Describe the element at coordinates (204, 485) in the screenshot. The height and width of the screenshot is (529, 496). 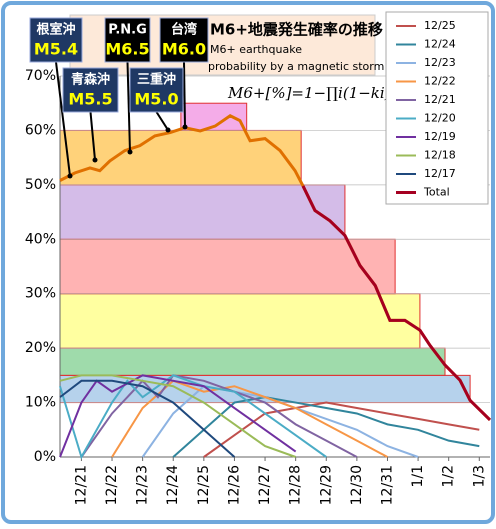
I see `x-tick-label: 12/25` at that location.